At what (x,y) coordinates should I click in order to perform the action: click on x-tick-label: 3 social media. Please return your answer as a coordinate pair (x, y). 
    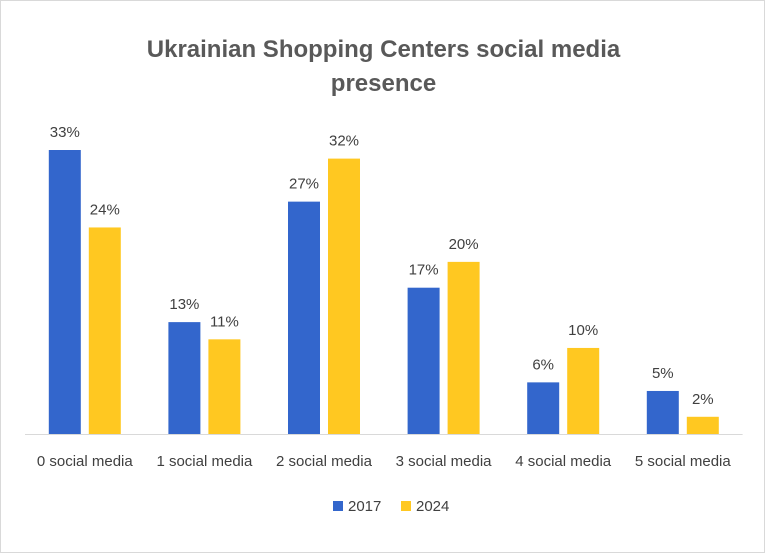
    Looking at the image, I should click on (444, 461).